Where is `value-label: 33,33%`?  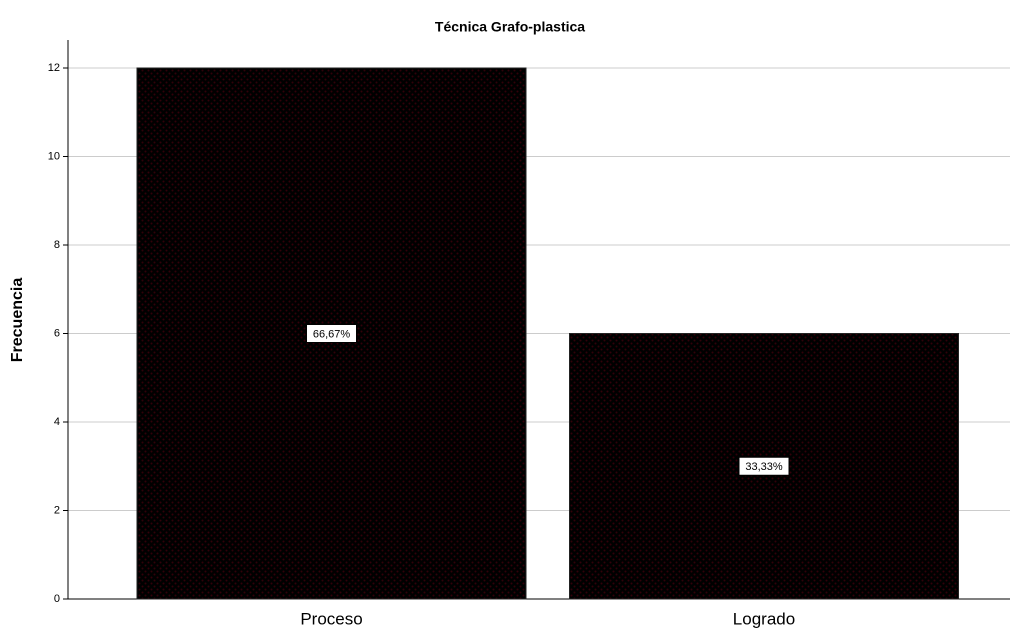
value-label: 33,33% is located at coordinates (764, 467).